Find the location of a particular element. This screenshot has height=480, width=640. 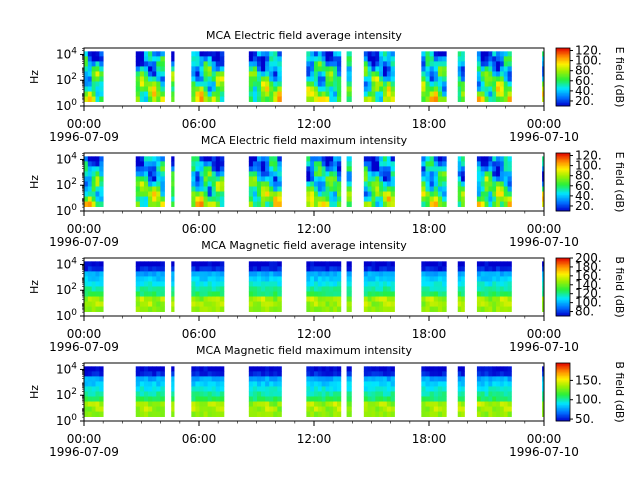

x-date-label-end: 1996-07-10 is located at coordinates (544, 137).